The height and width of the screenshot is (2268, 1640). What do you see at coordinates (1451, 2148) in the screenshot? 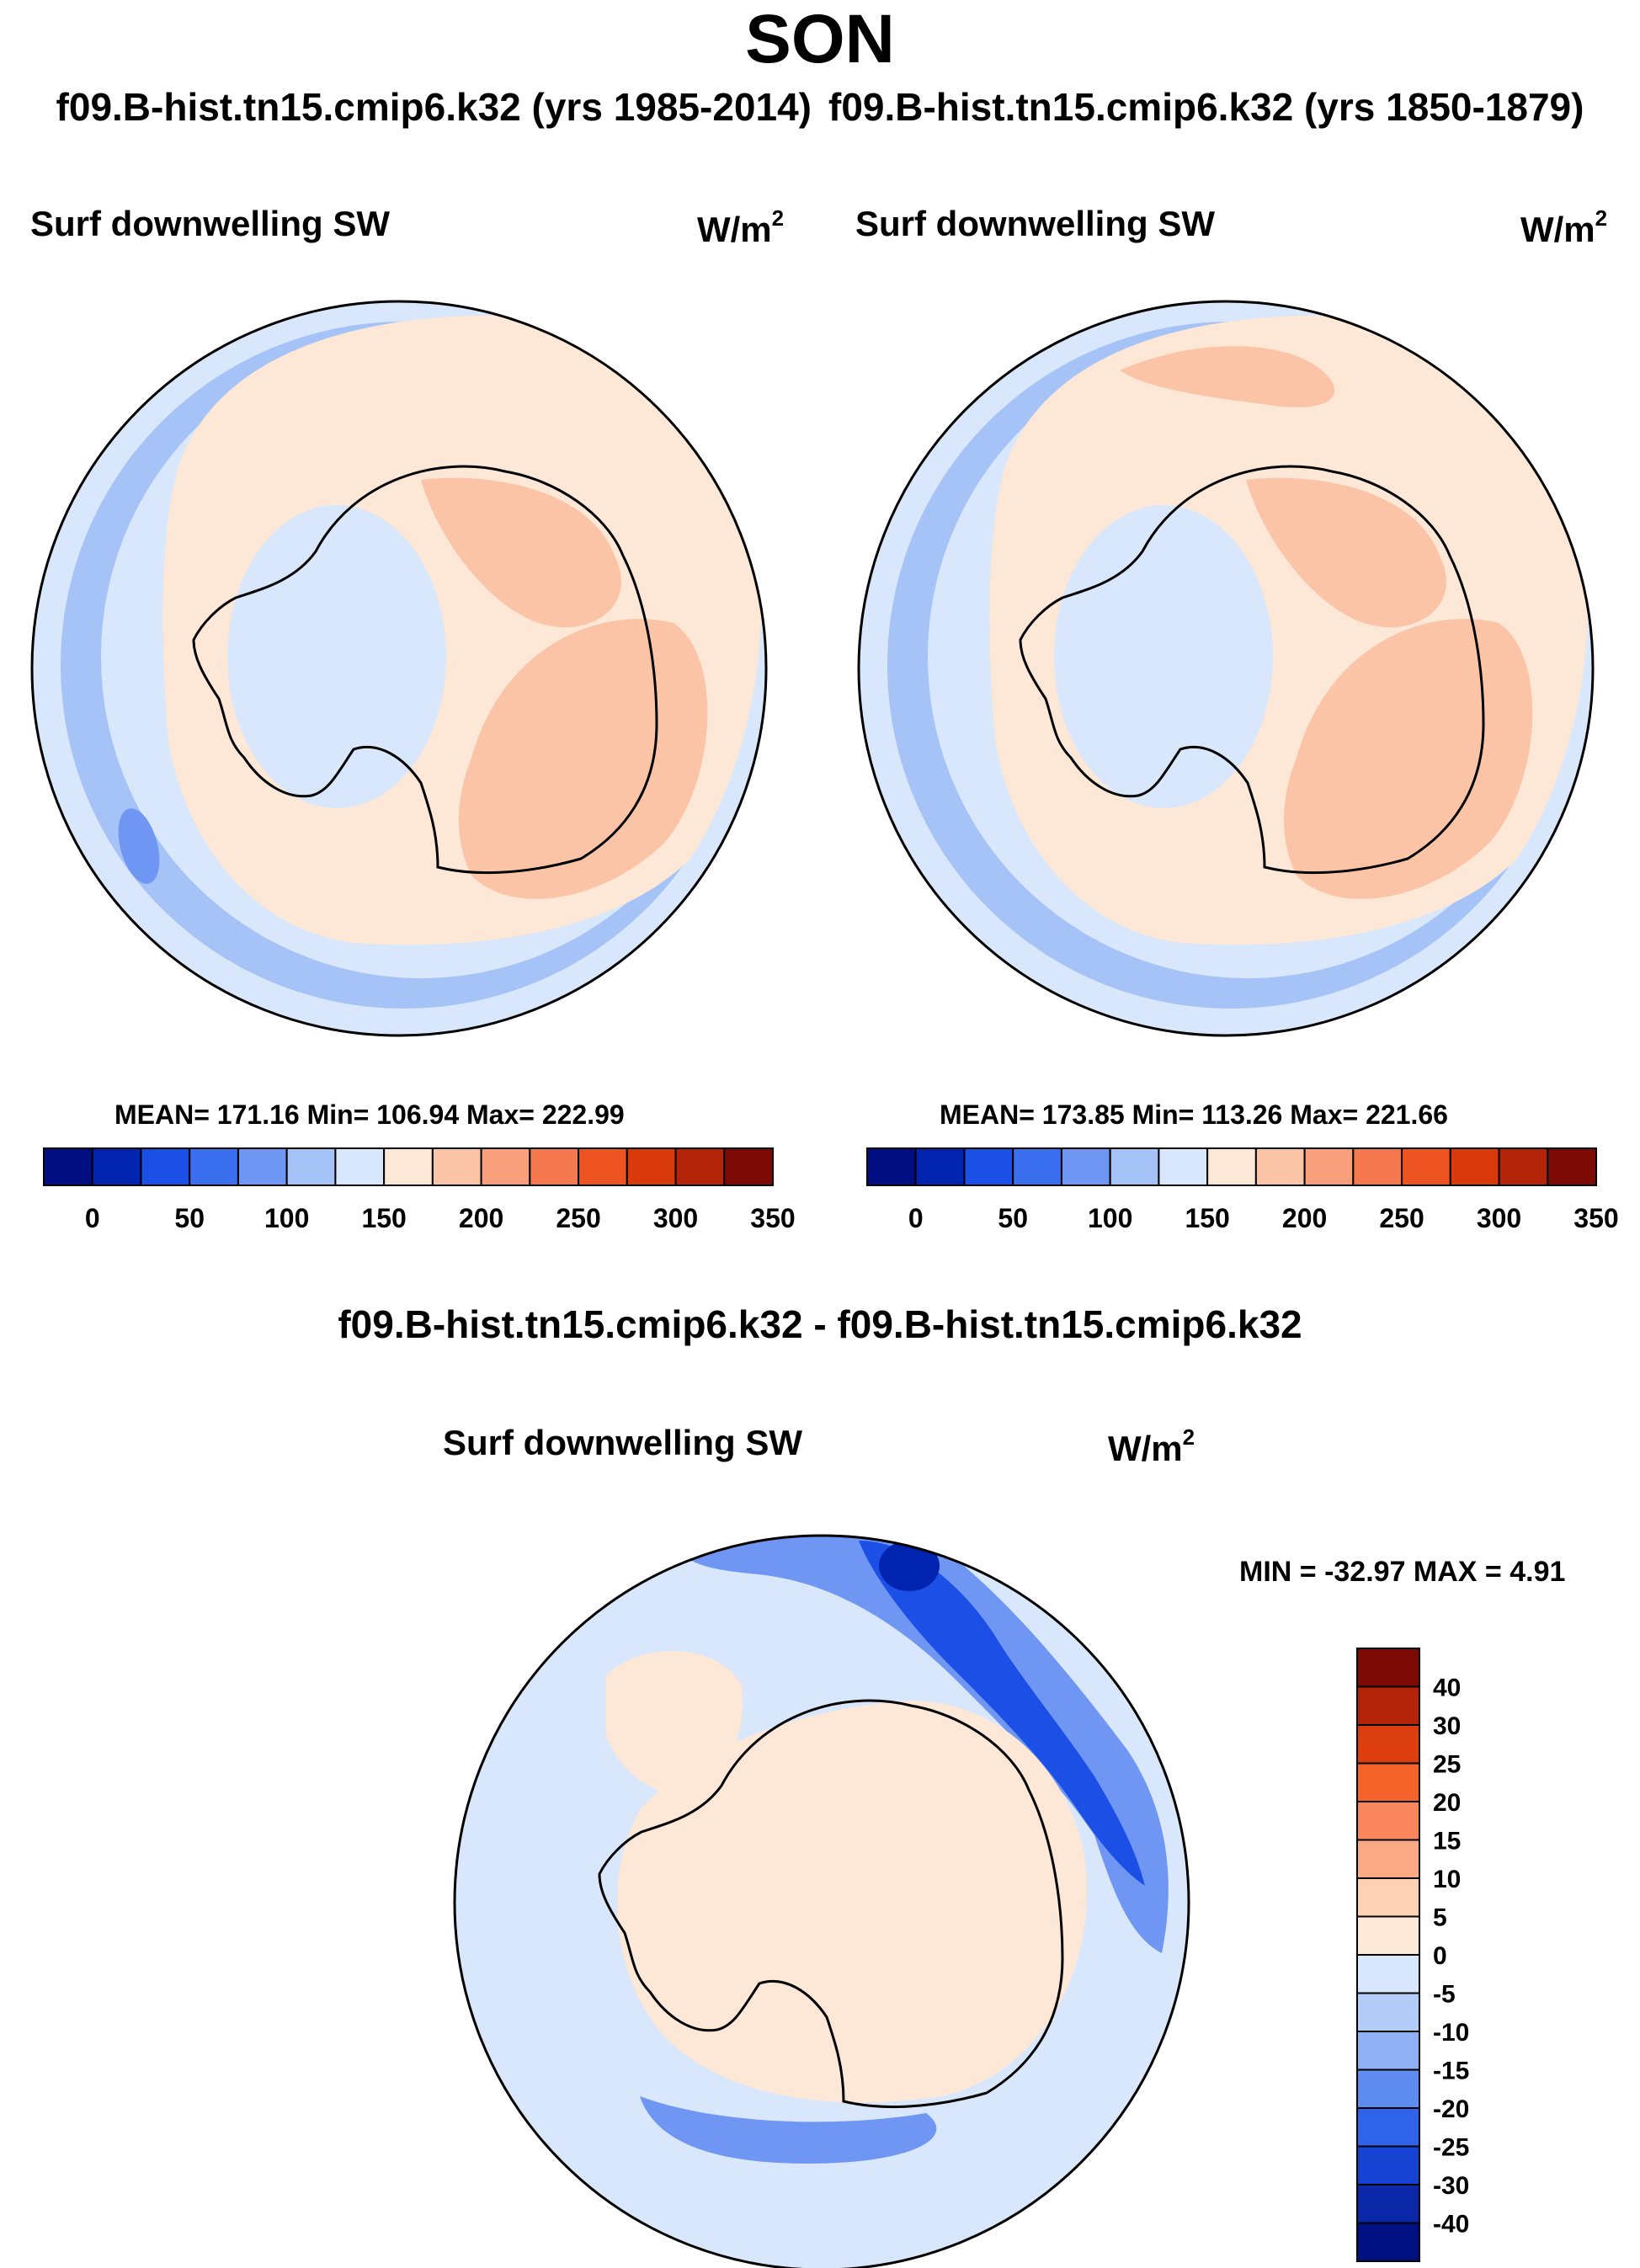
I see `diff-colorbar-tick-label: -25` at bounding box center [1451, 2148].